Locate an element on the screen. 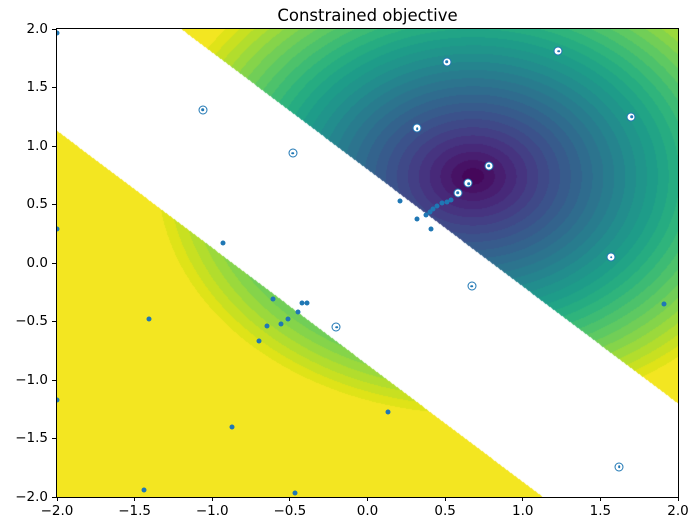 This screenshot has height=528, width=694. x-tick-label: 0.5 is located at coordinates (445, 511).